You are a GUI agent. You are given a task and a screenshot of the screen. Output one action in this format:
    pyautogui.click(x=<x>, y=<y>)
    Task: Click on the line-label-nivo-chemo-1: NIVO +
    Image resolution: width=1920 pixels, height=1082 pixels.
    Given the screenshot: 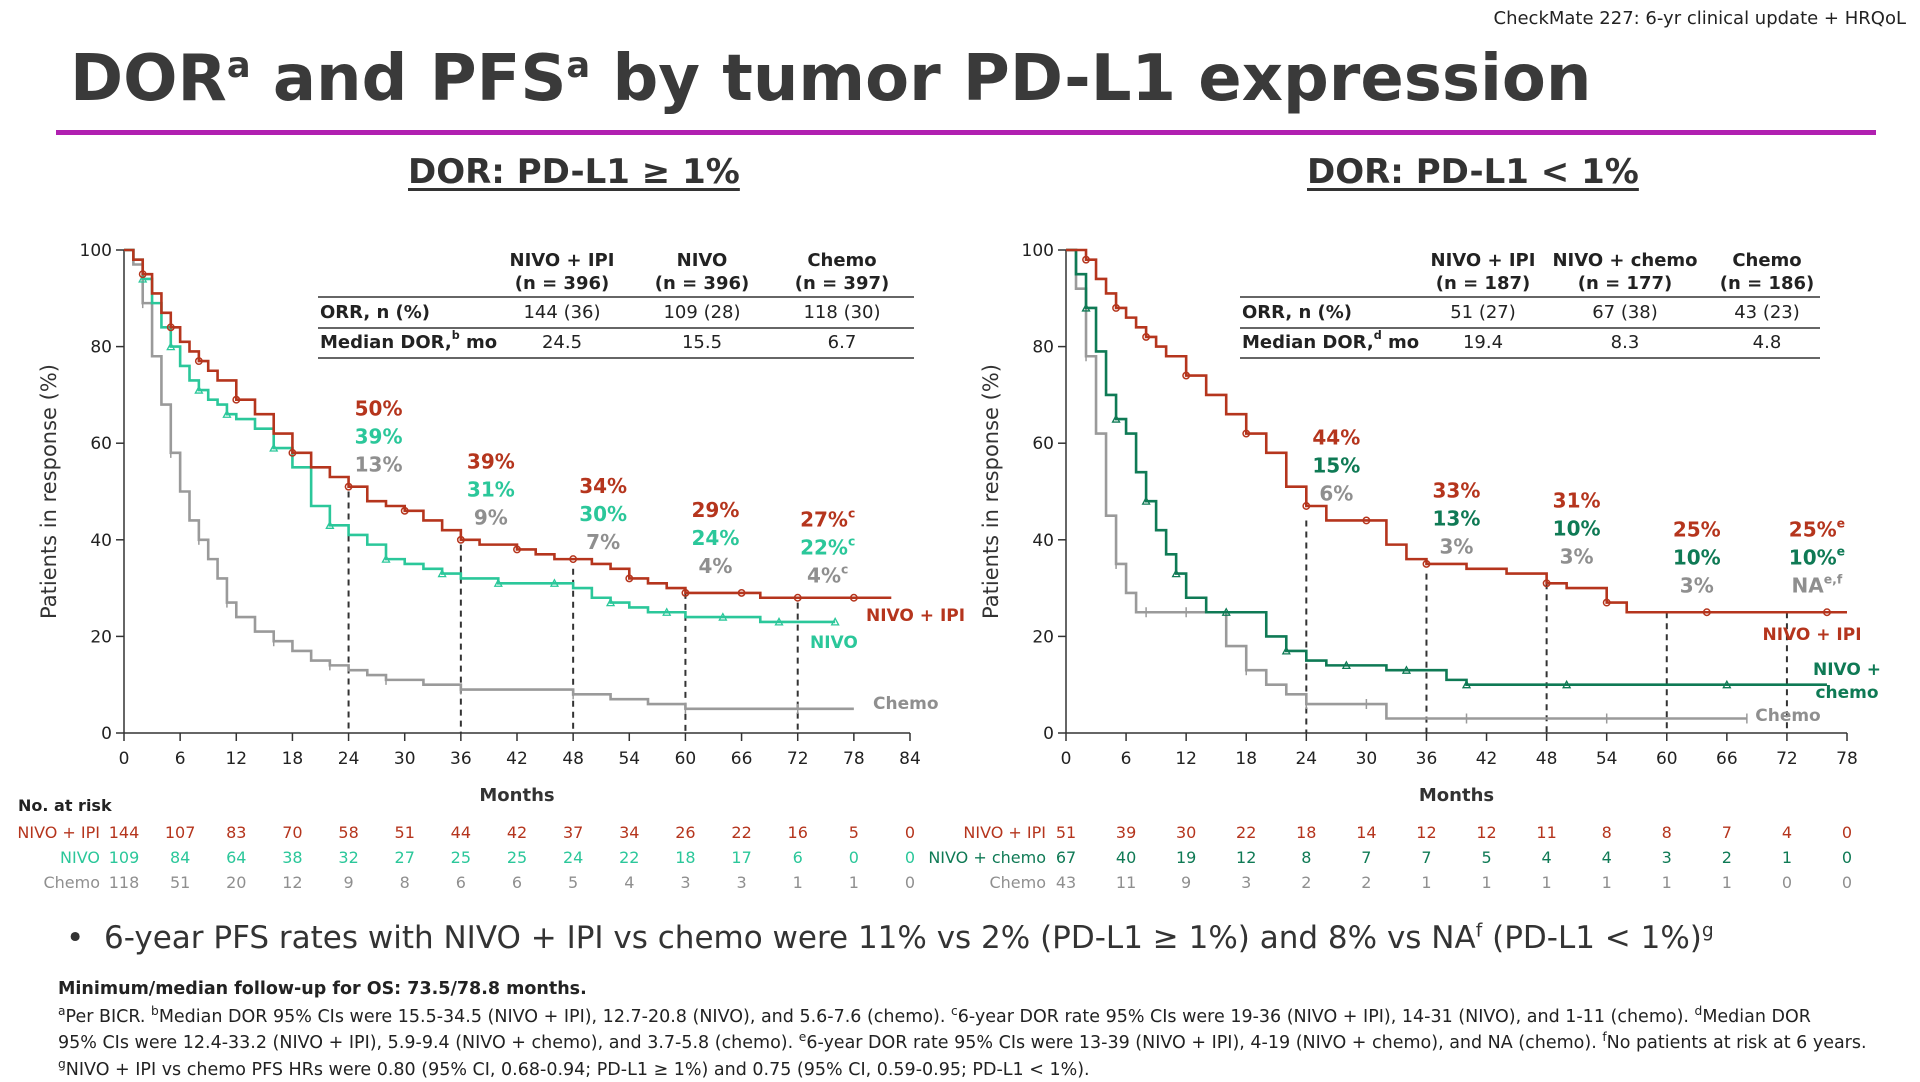 What is the action you would take?
    pyautogui.click(x=1847, y=670)
    